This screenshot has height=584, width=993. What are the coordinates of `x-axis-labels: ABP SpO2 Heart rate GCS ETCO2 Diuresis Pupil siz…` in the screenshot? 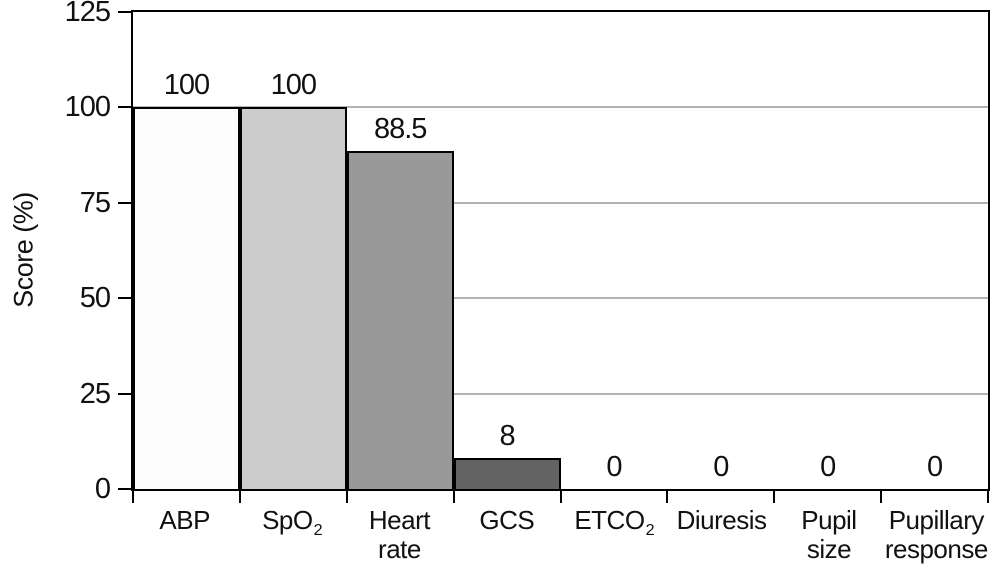 It's located at (560, 541).